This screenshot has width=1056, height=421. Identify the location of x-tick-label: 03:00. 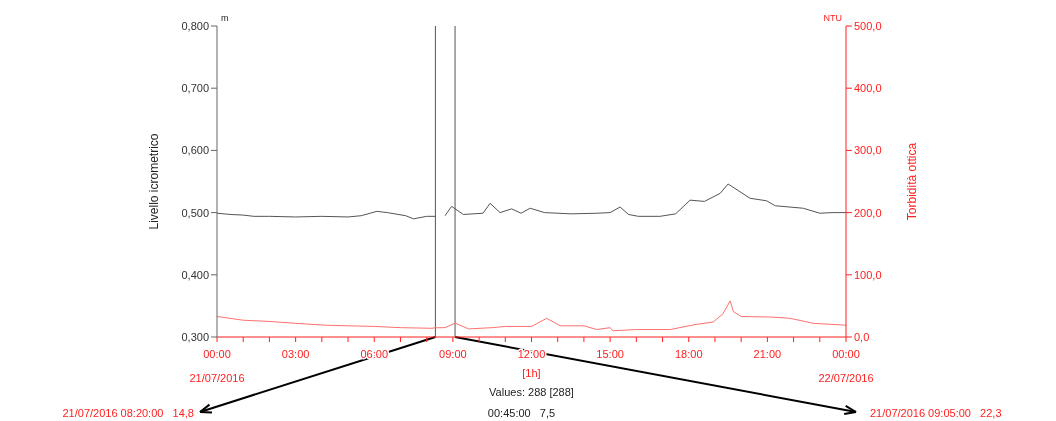
(295, 354).